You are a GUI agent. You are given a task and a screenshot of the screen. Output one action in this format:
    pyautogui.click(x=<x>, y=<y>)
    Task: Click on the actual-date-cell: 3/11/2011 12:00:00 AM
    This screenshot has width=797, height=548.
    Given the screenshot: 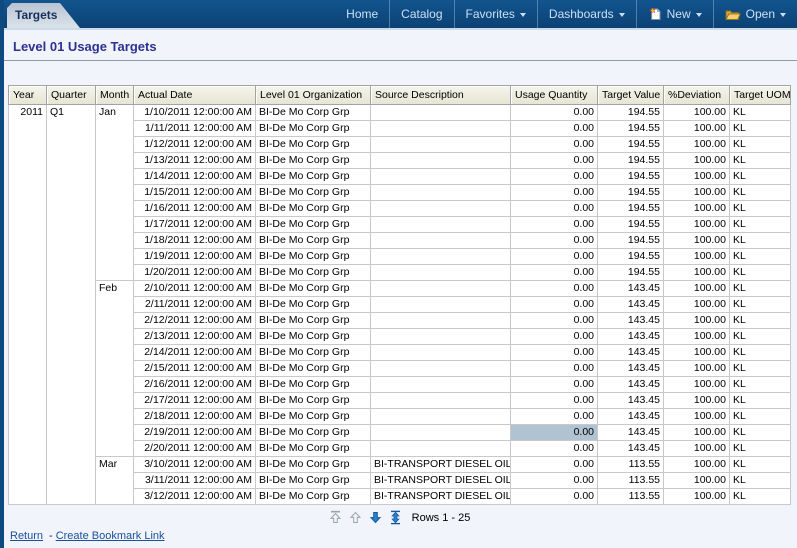 What is the action you would take?
    pyautogui.click(x=194, y=480)
    